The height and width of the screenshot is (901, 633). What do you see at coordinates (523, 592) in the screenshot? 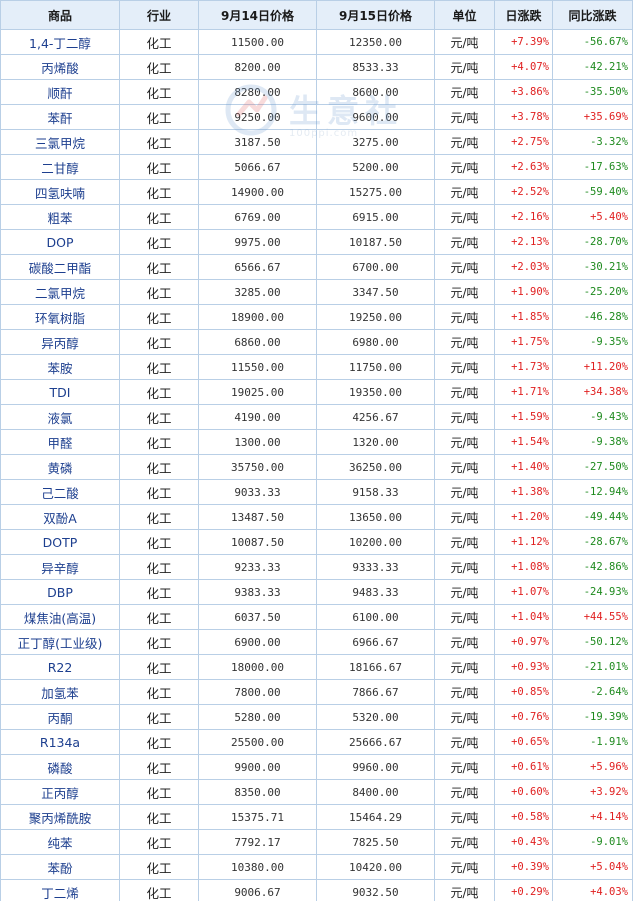
I see `daily-change-cell: +1.07%` at bounding box center [523, 592].